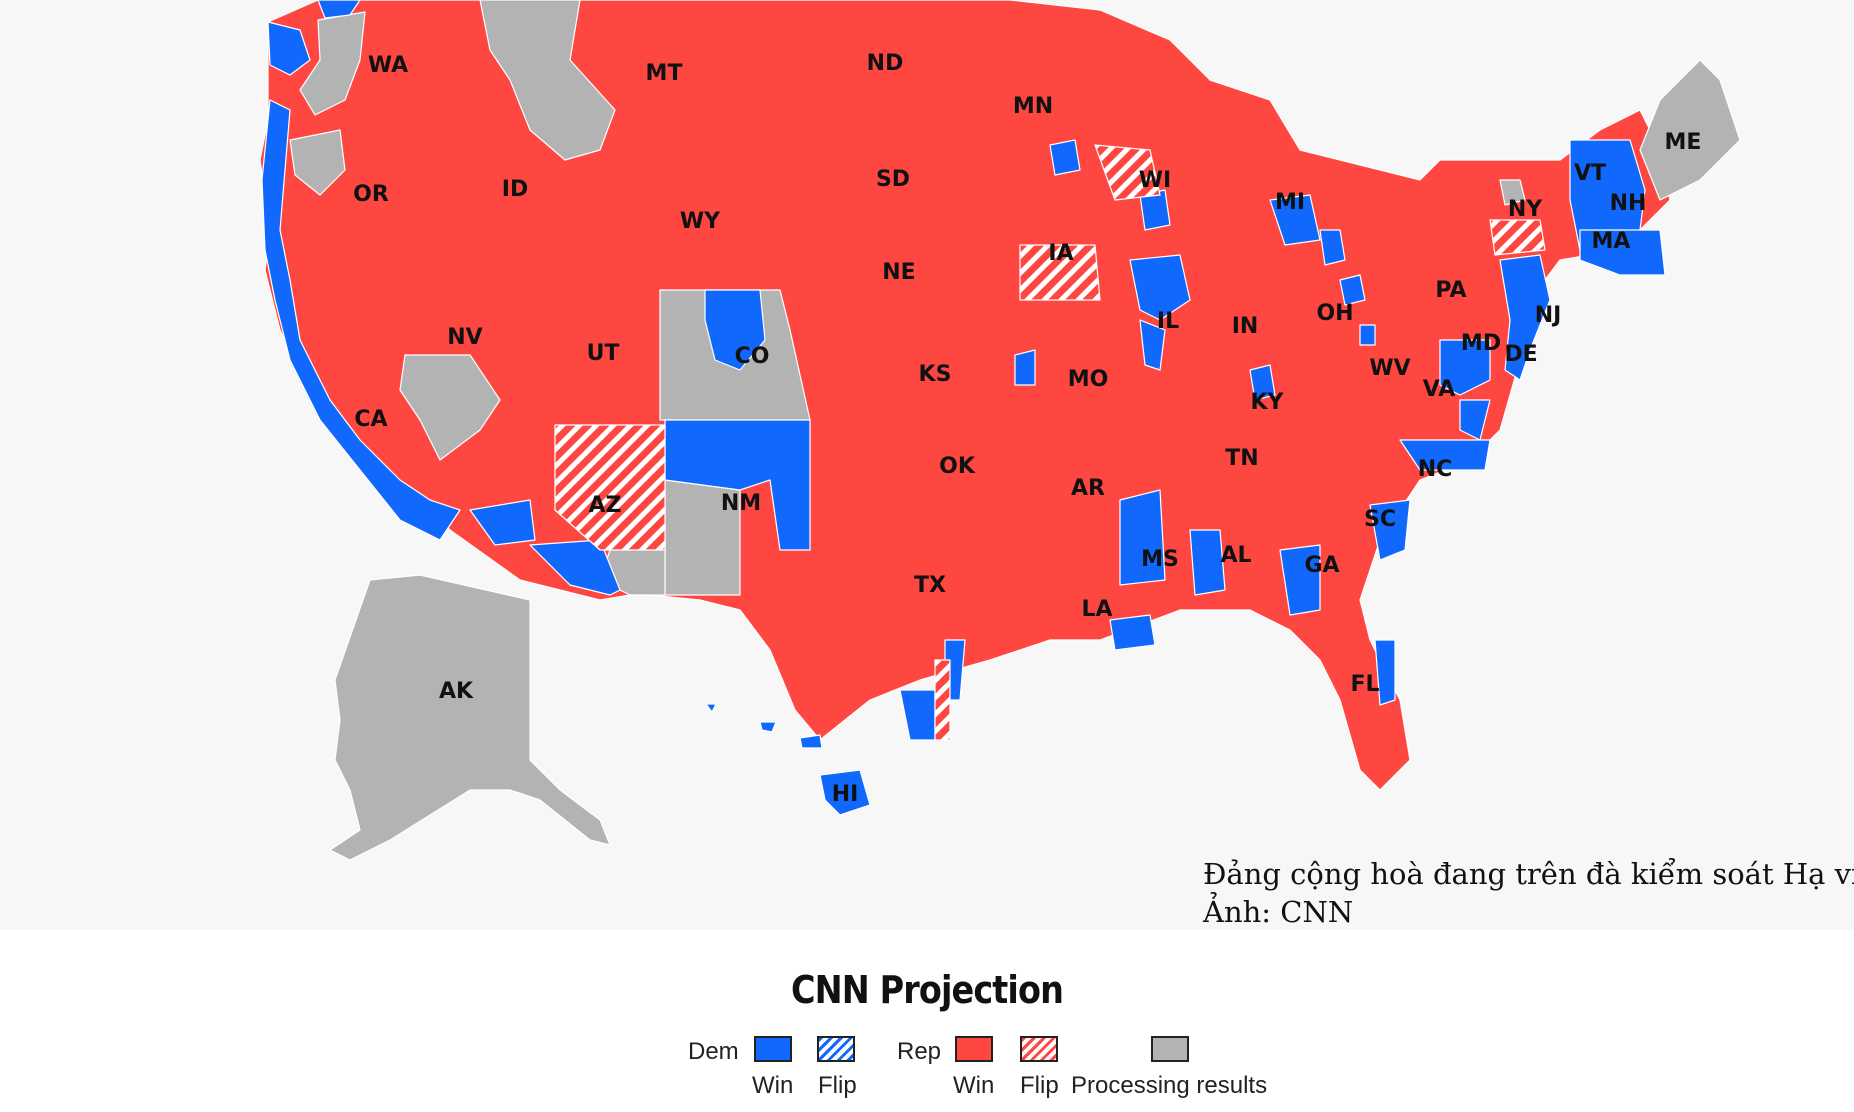 The width and height of the screenshot is (1854, 1112). I want to click on ks-blue, so click(1025, 367).